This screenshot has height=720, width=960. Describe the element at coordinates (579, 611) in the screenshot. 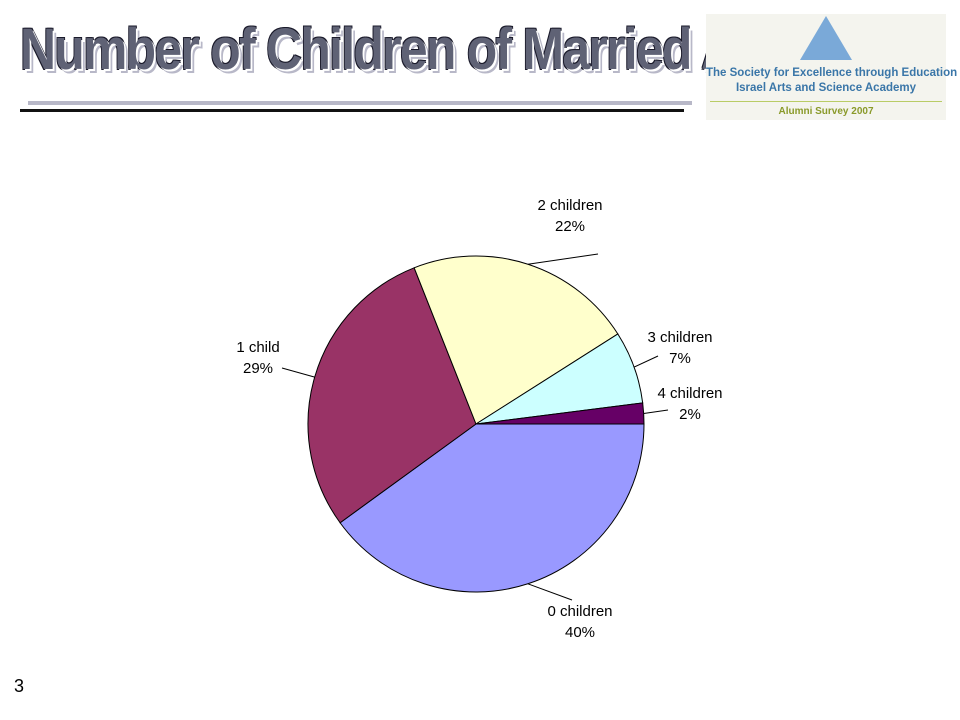

I see `slice-label: 0 children` at that location.